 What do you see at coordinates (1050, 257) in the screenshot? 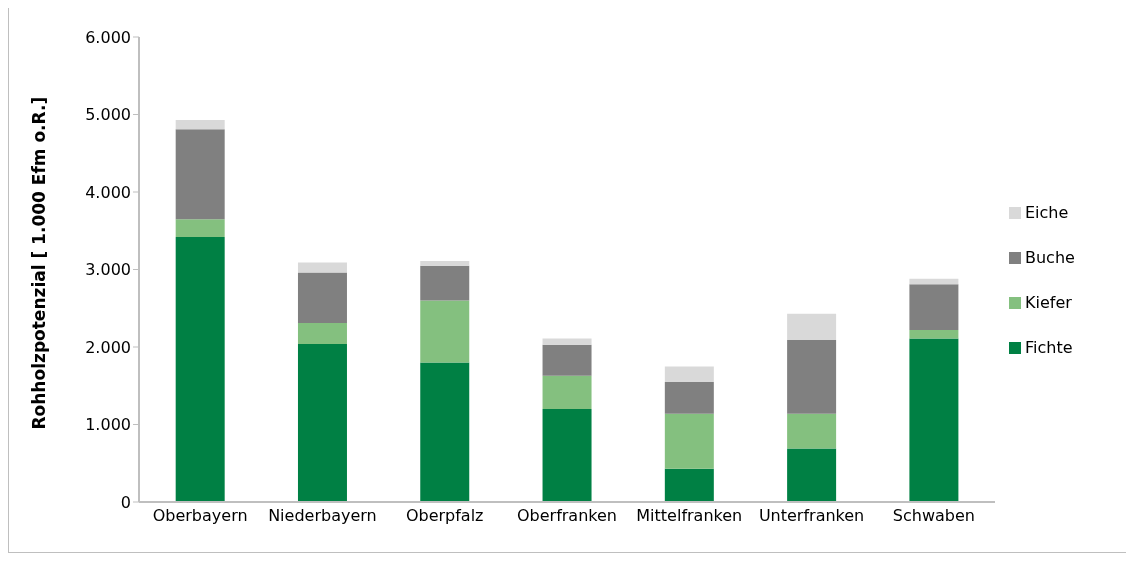
I see `legend-label: Buche` at bounding box center [1050, 257].